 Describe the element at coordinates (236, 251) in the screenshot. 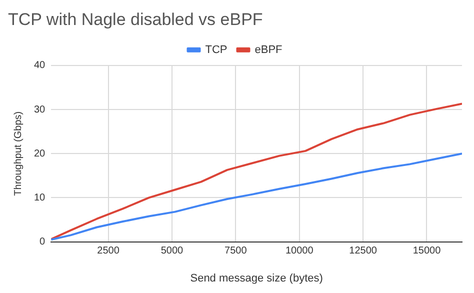

I see `x-tick-label: 7500` at that location.